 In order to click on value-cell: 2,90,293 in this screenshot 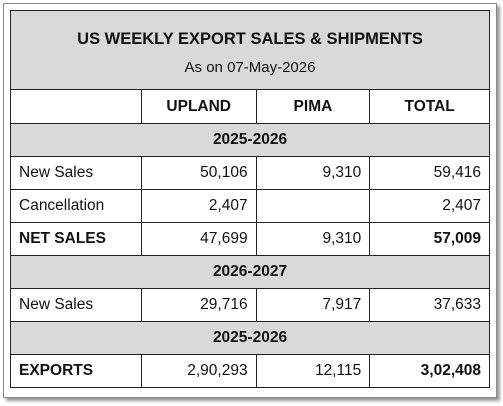, I will do `click(198, 371)`.